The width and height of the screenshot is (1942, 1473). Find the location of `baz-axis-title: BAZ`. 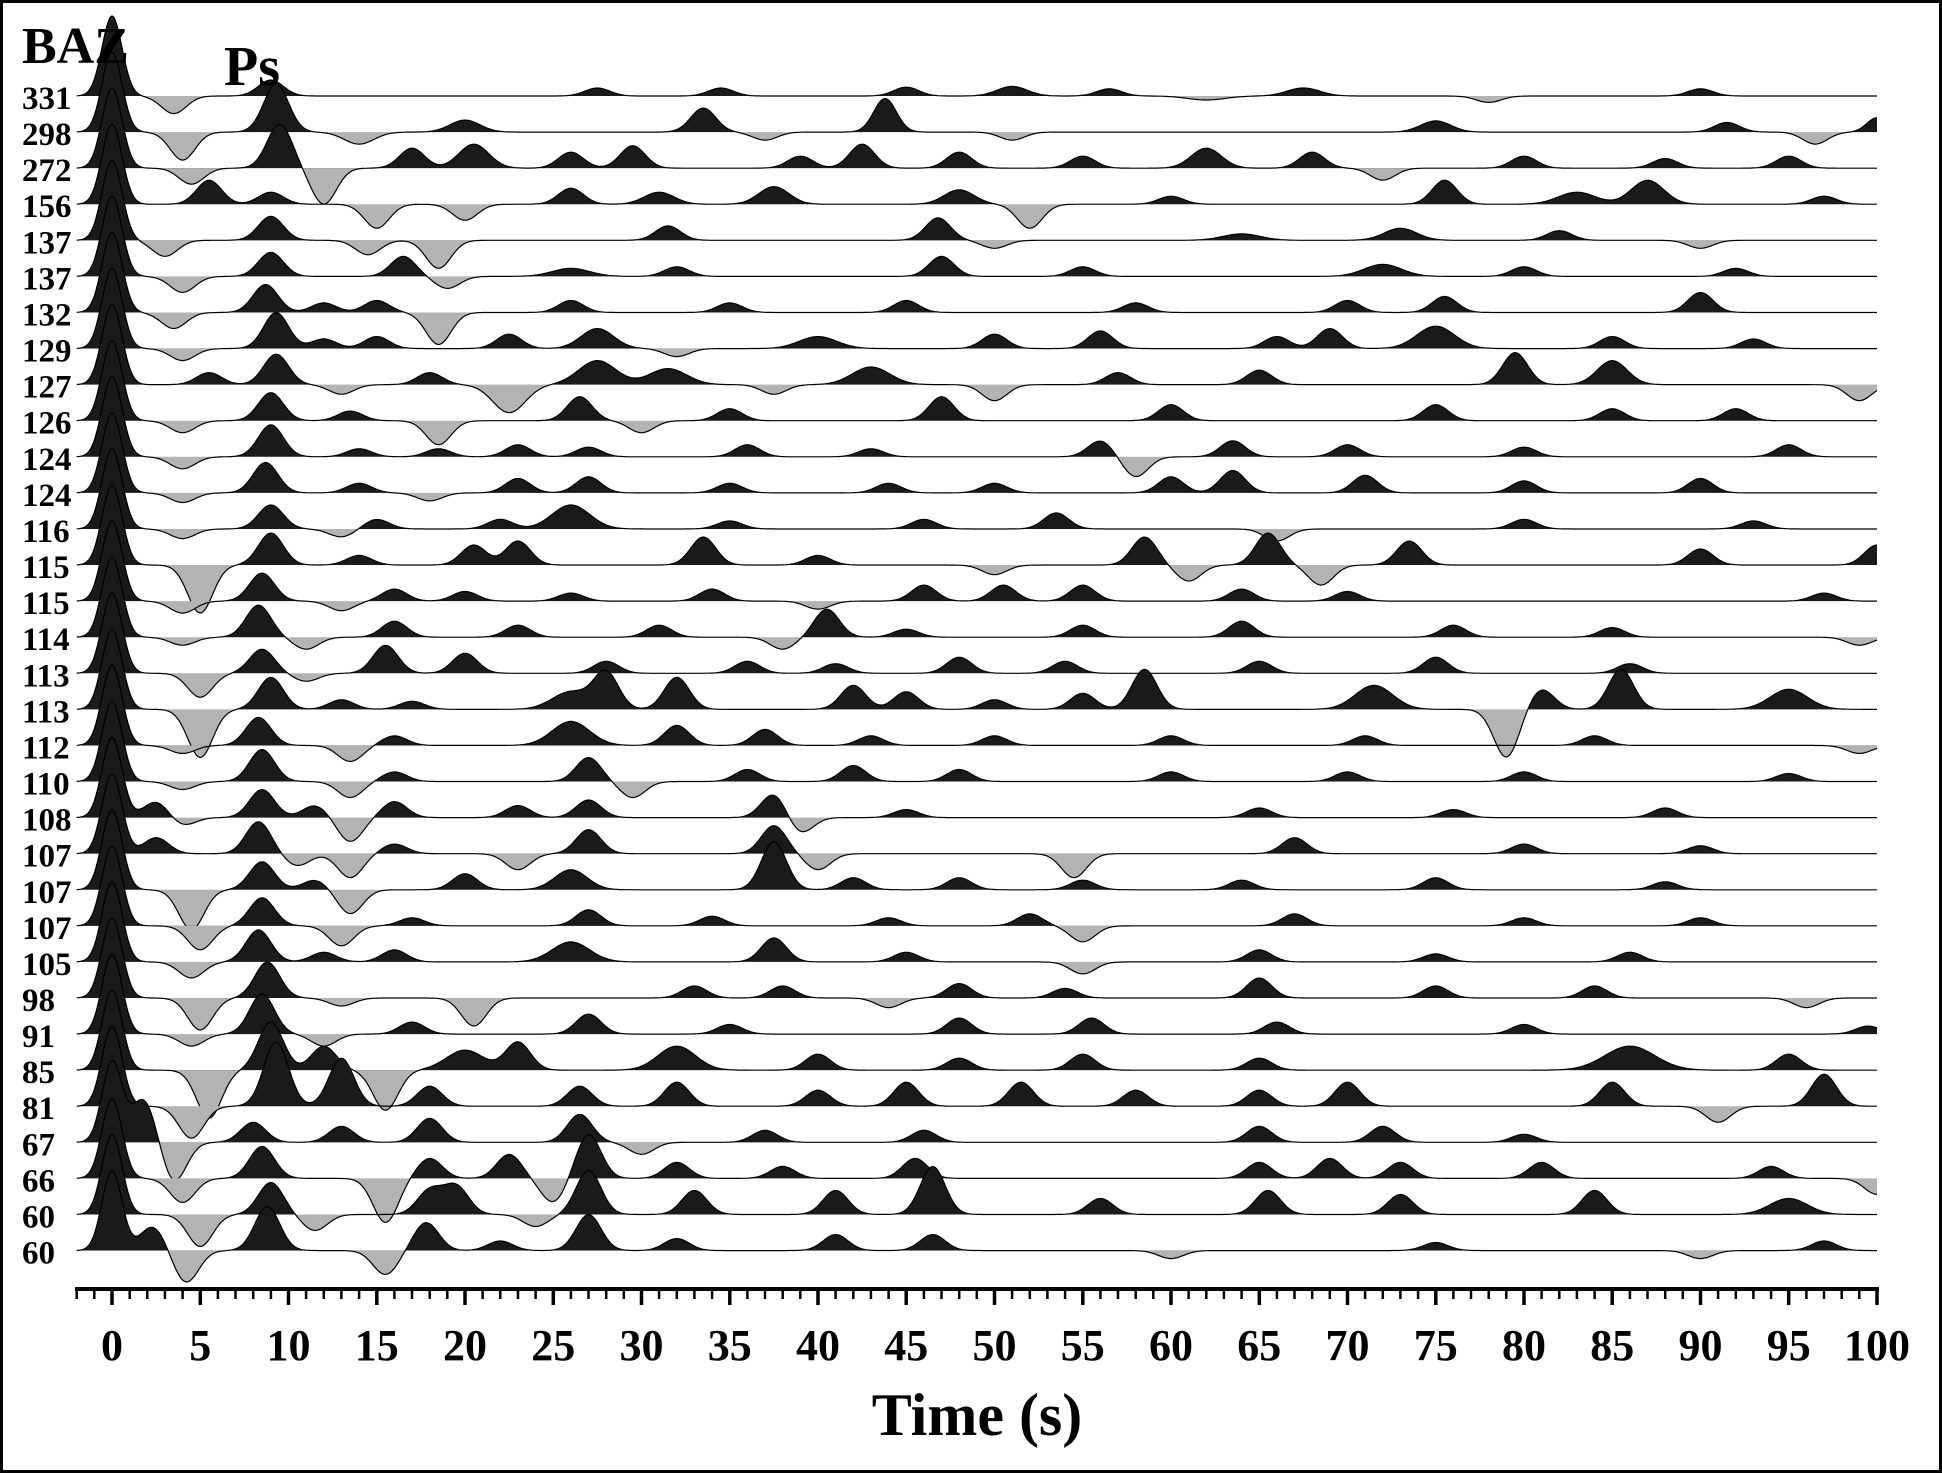

baz-axis-title: BAZ is located at coordinates (75, 46).